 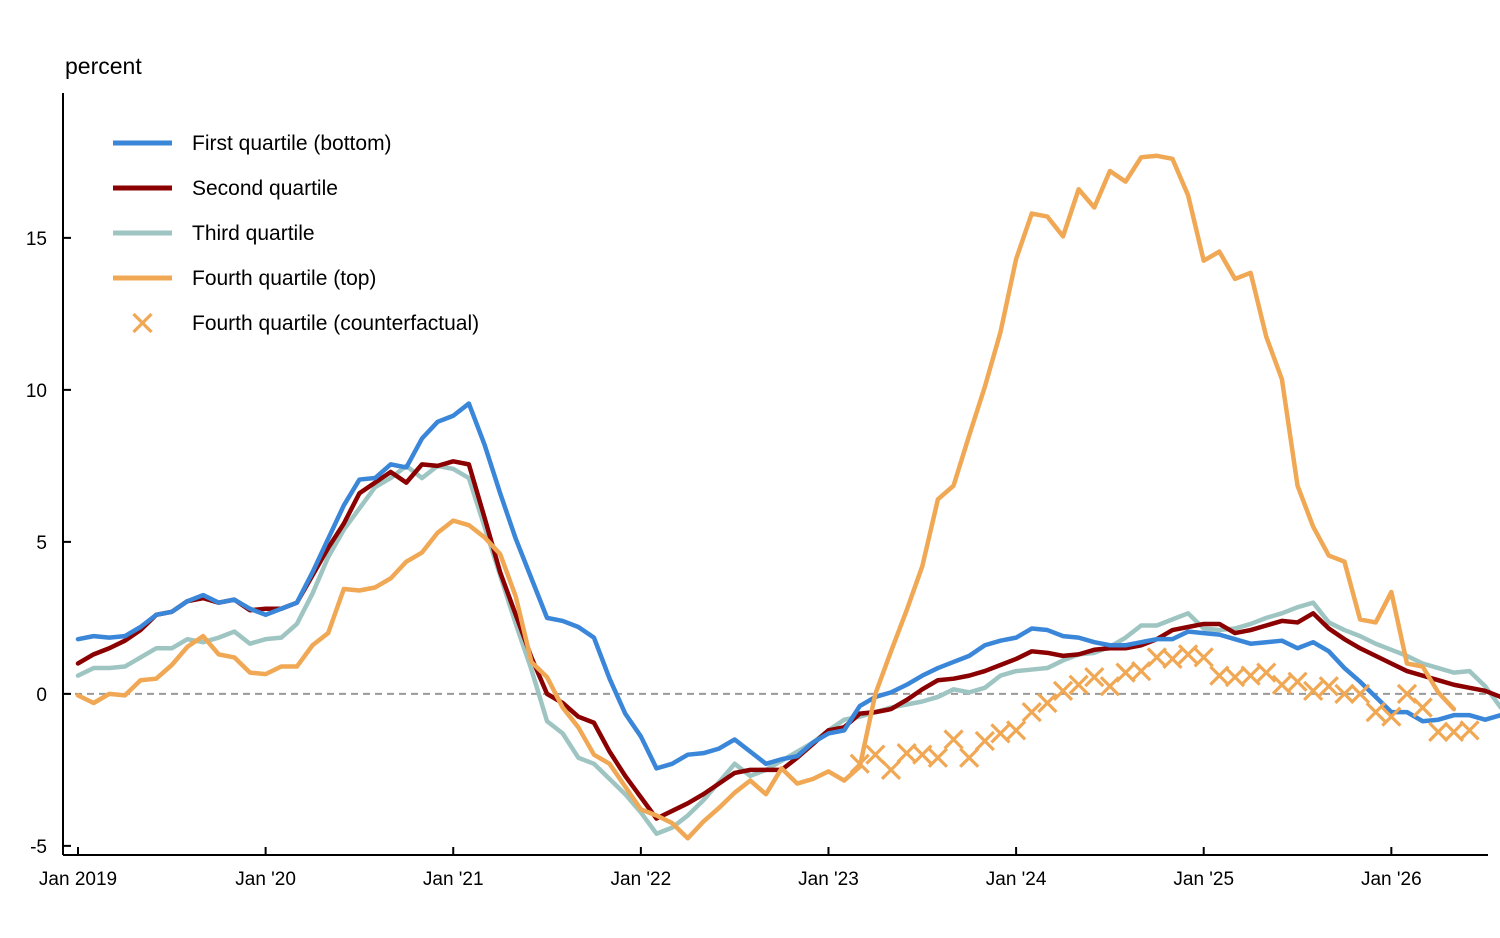 What do you see at coordinates (41, 543) in the screenshot?
I see `y-tick-label: 5` at bounding box center [41, 543].